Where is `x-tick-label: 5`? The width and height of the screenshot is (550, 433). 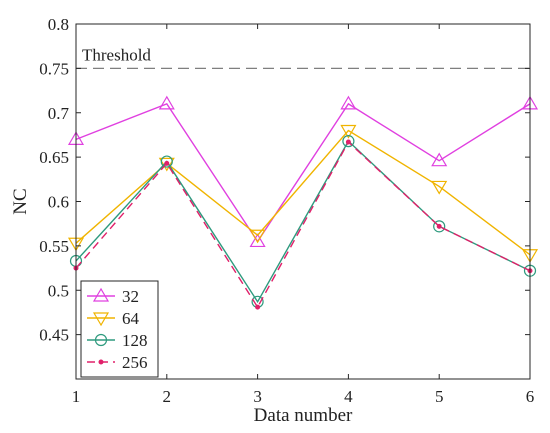
x-tick-label: 5 is located at coordinates (439, 396).